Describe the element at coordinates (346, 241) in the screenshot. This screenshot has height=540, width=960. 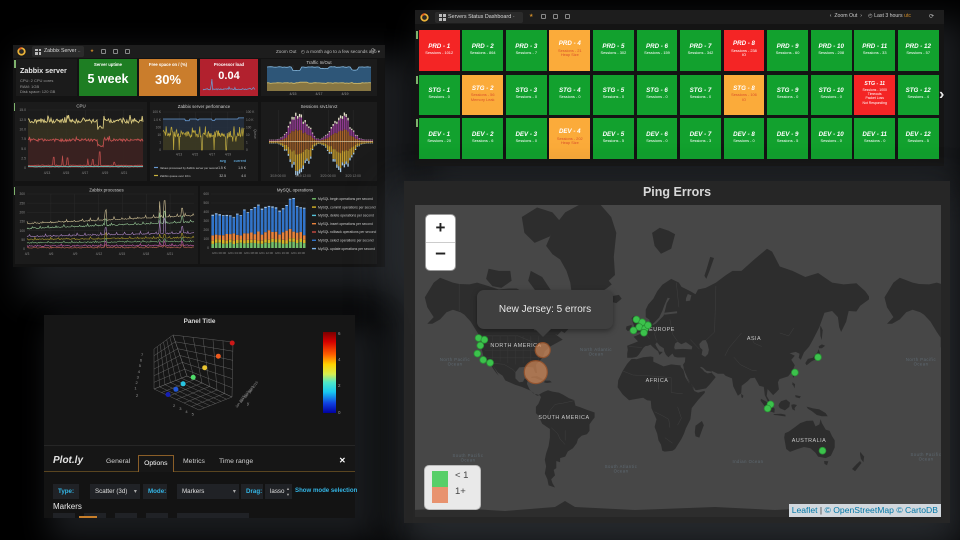
I see `svg-text:MySQL select operations per se: MySQL select operations per second` at that location.